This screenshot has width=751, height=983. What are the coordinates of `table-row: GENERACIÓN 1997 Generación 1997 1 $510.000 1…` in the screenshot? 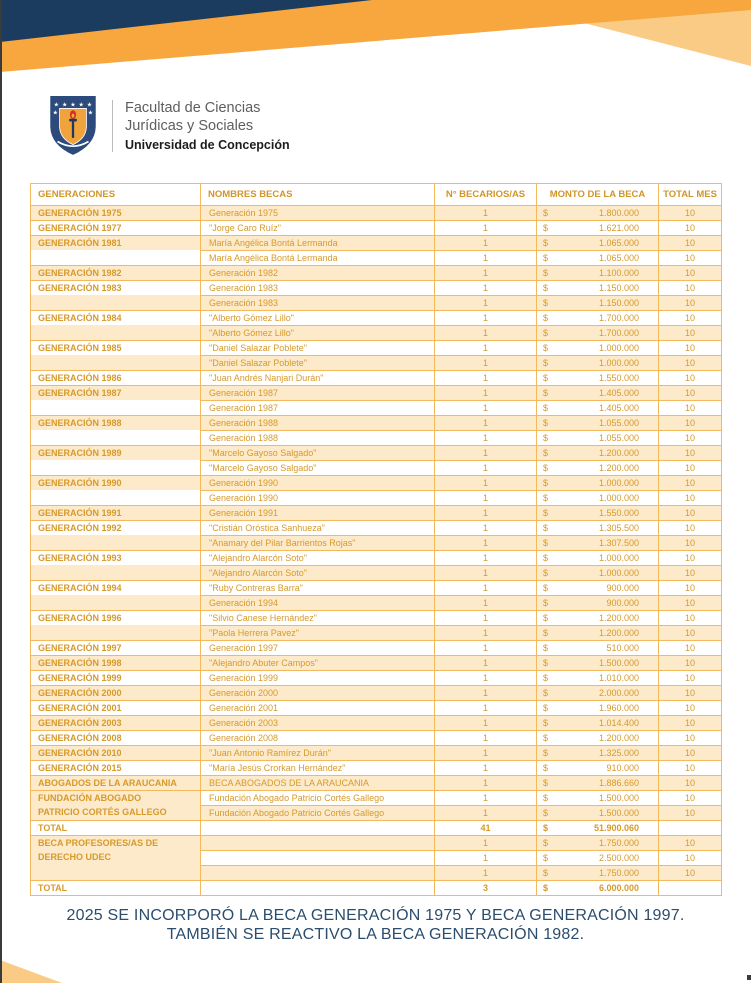 It's located at (376, 647).